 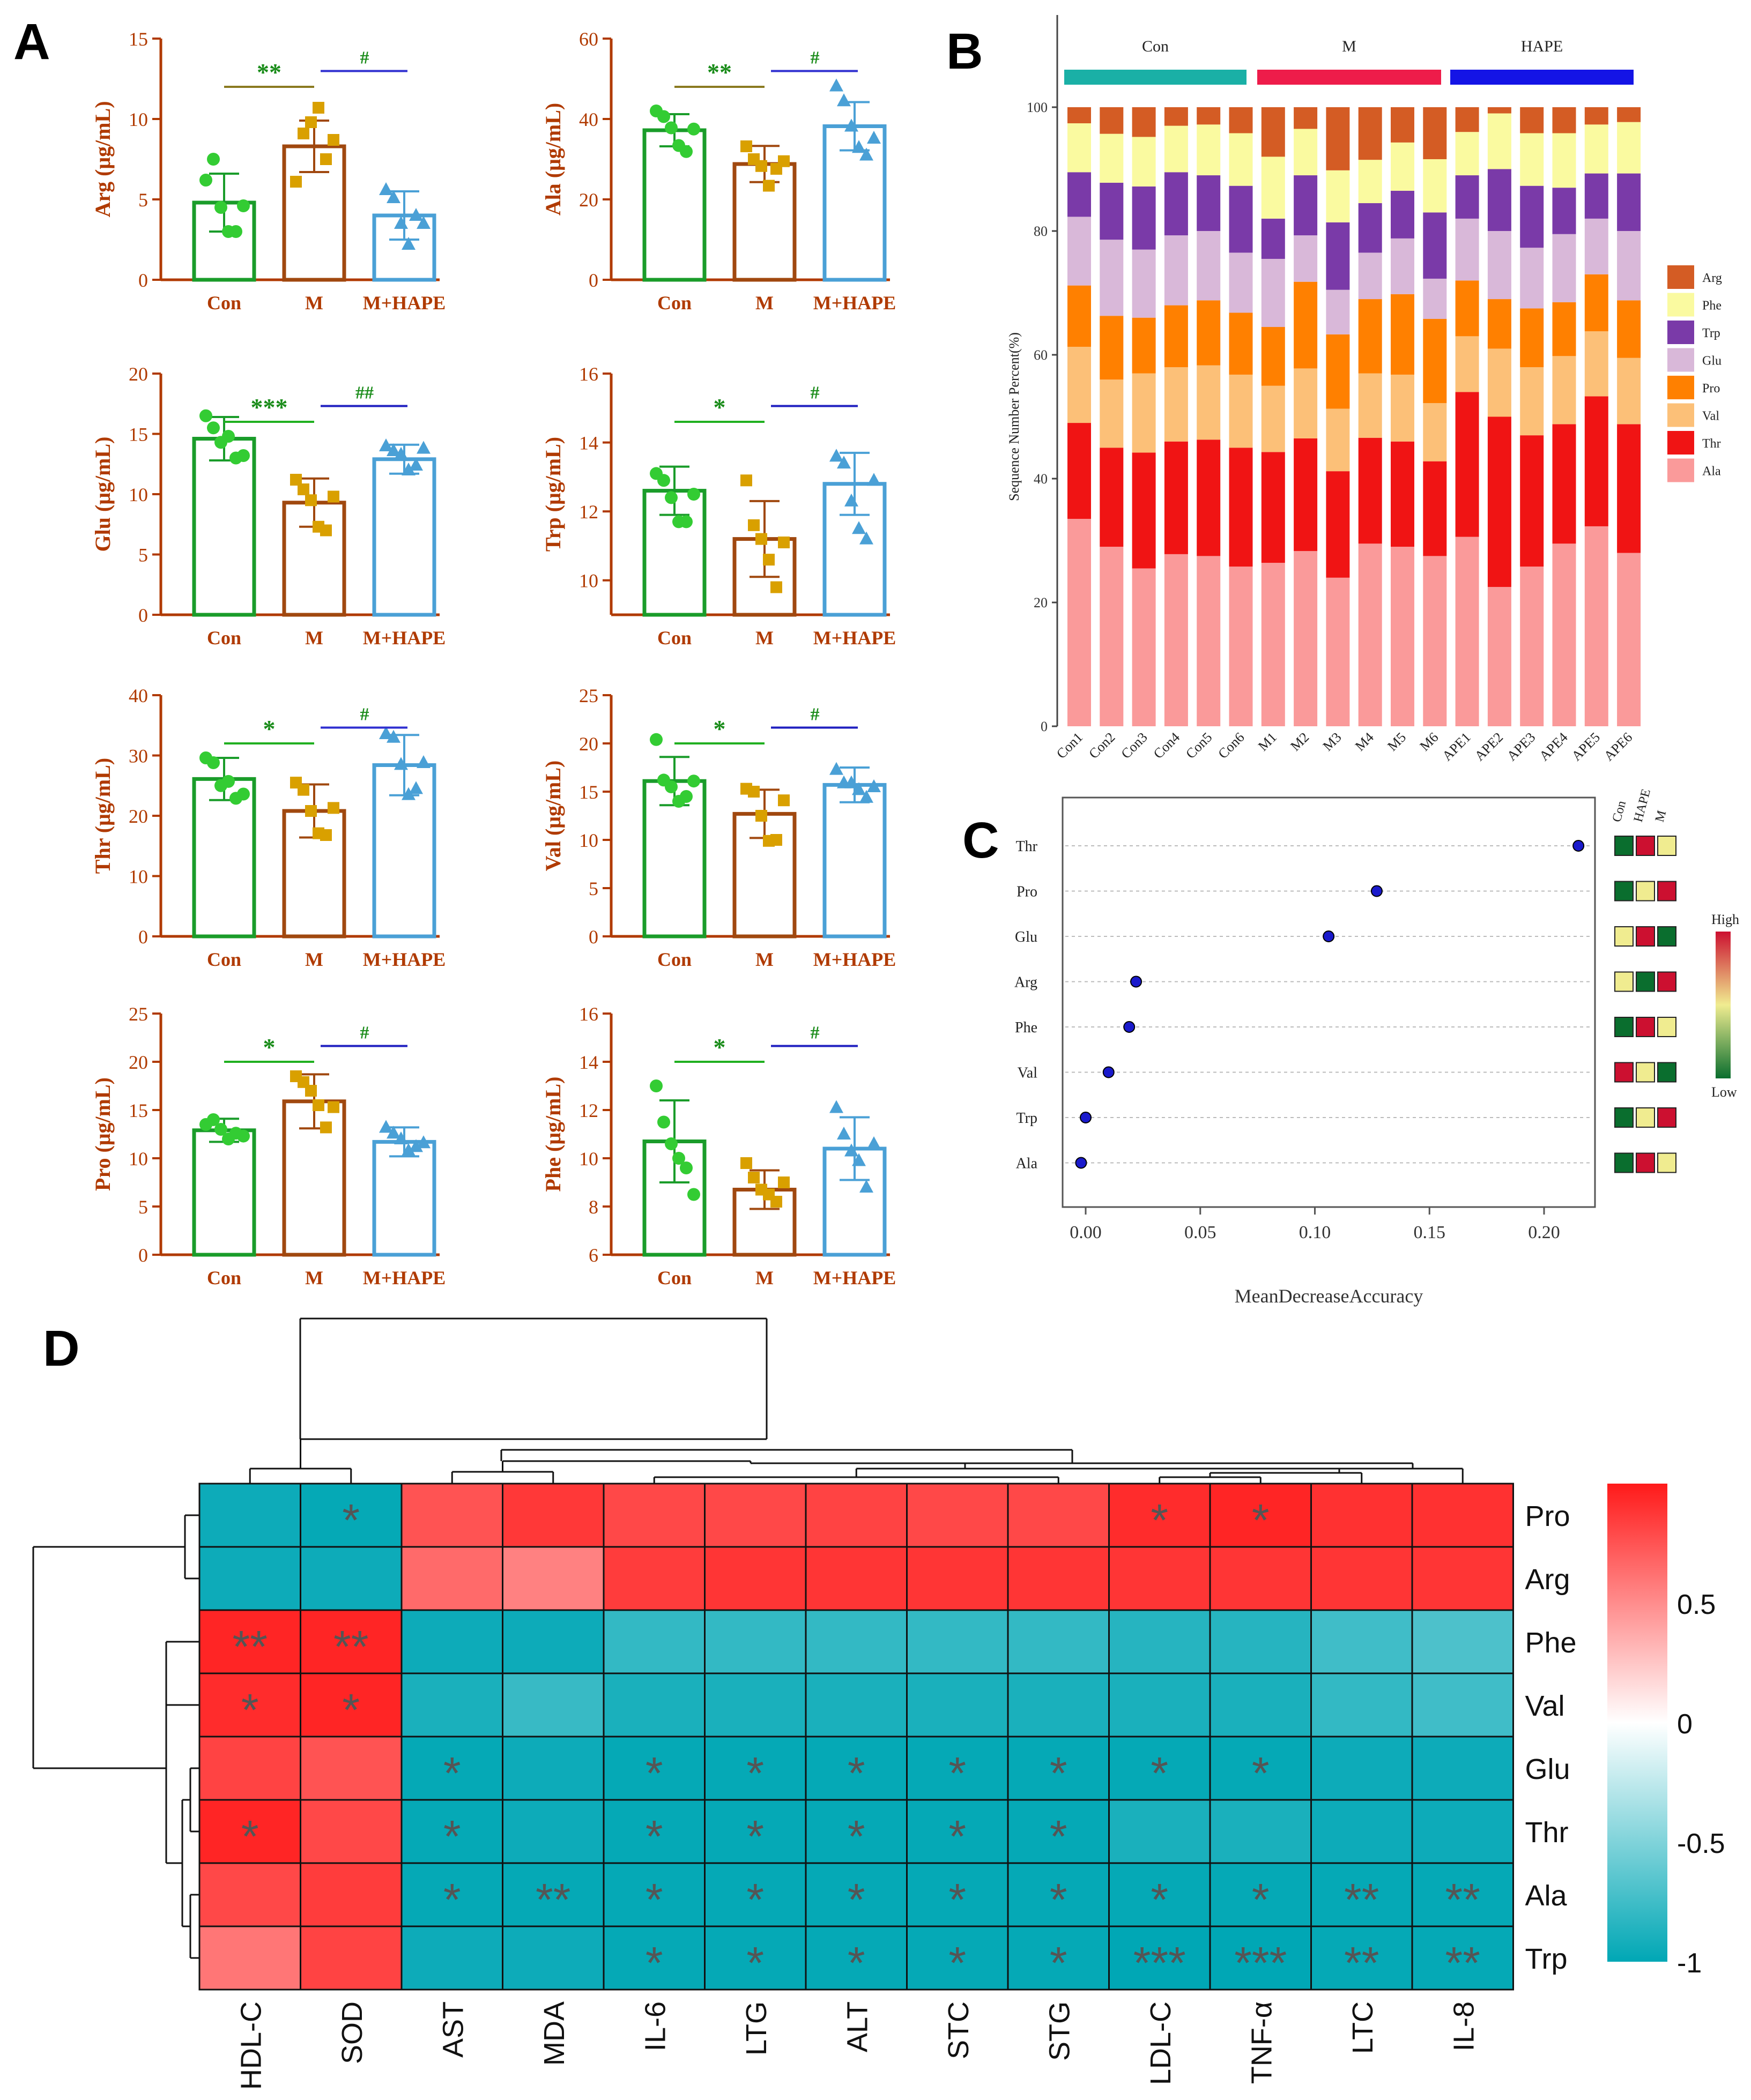 What do you see at coordinates (1161, 2043) in the screenshot?
I see `column-label: LDL-C` at bounding box center [1161, 2043].